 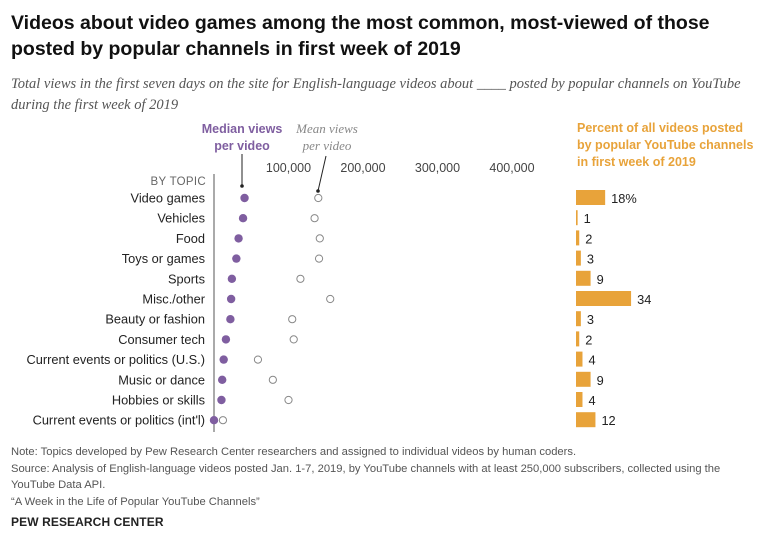 What do you see at coordinates (190, 238) in the screenshot?
I see `category-label: Food` at bounding box center [190, 238].